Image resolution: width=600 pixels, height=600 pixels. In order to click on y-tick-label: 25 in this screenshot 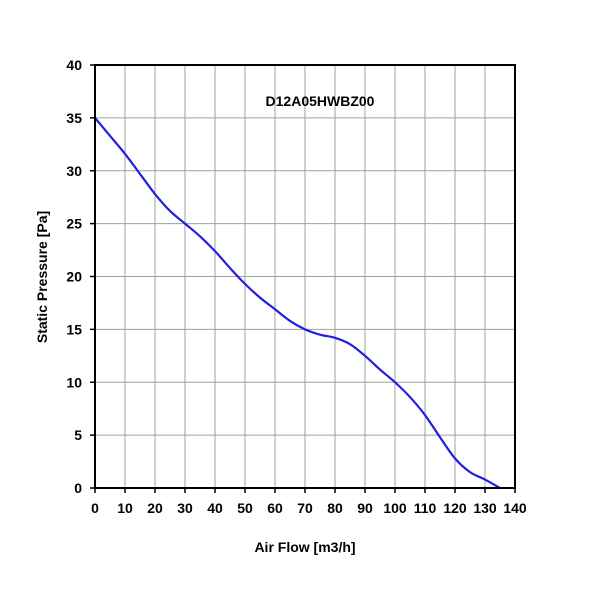, I will do `click(74, 224)`.